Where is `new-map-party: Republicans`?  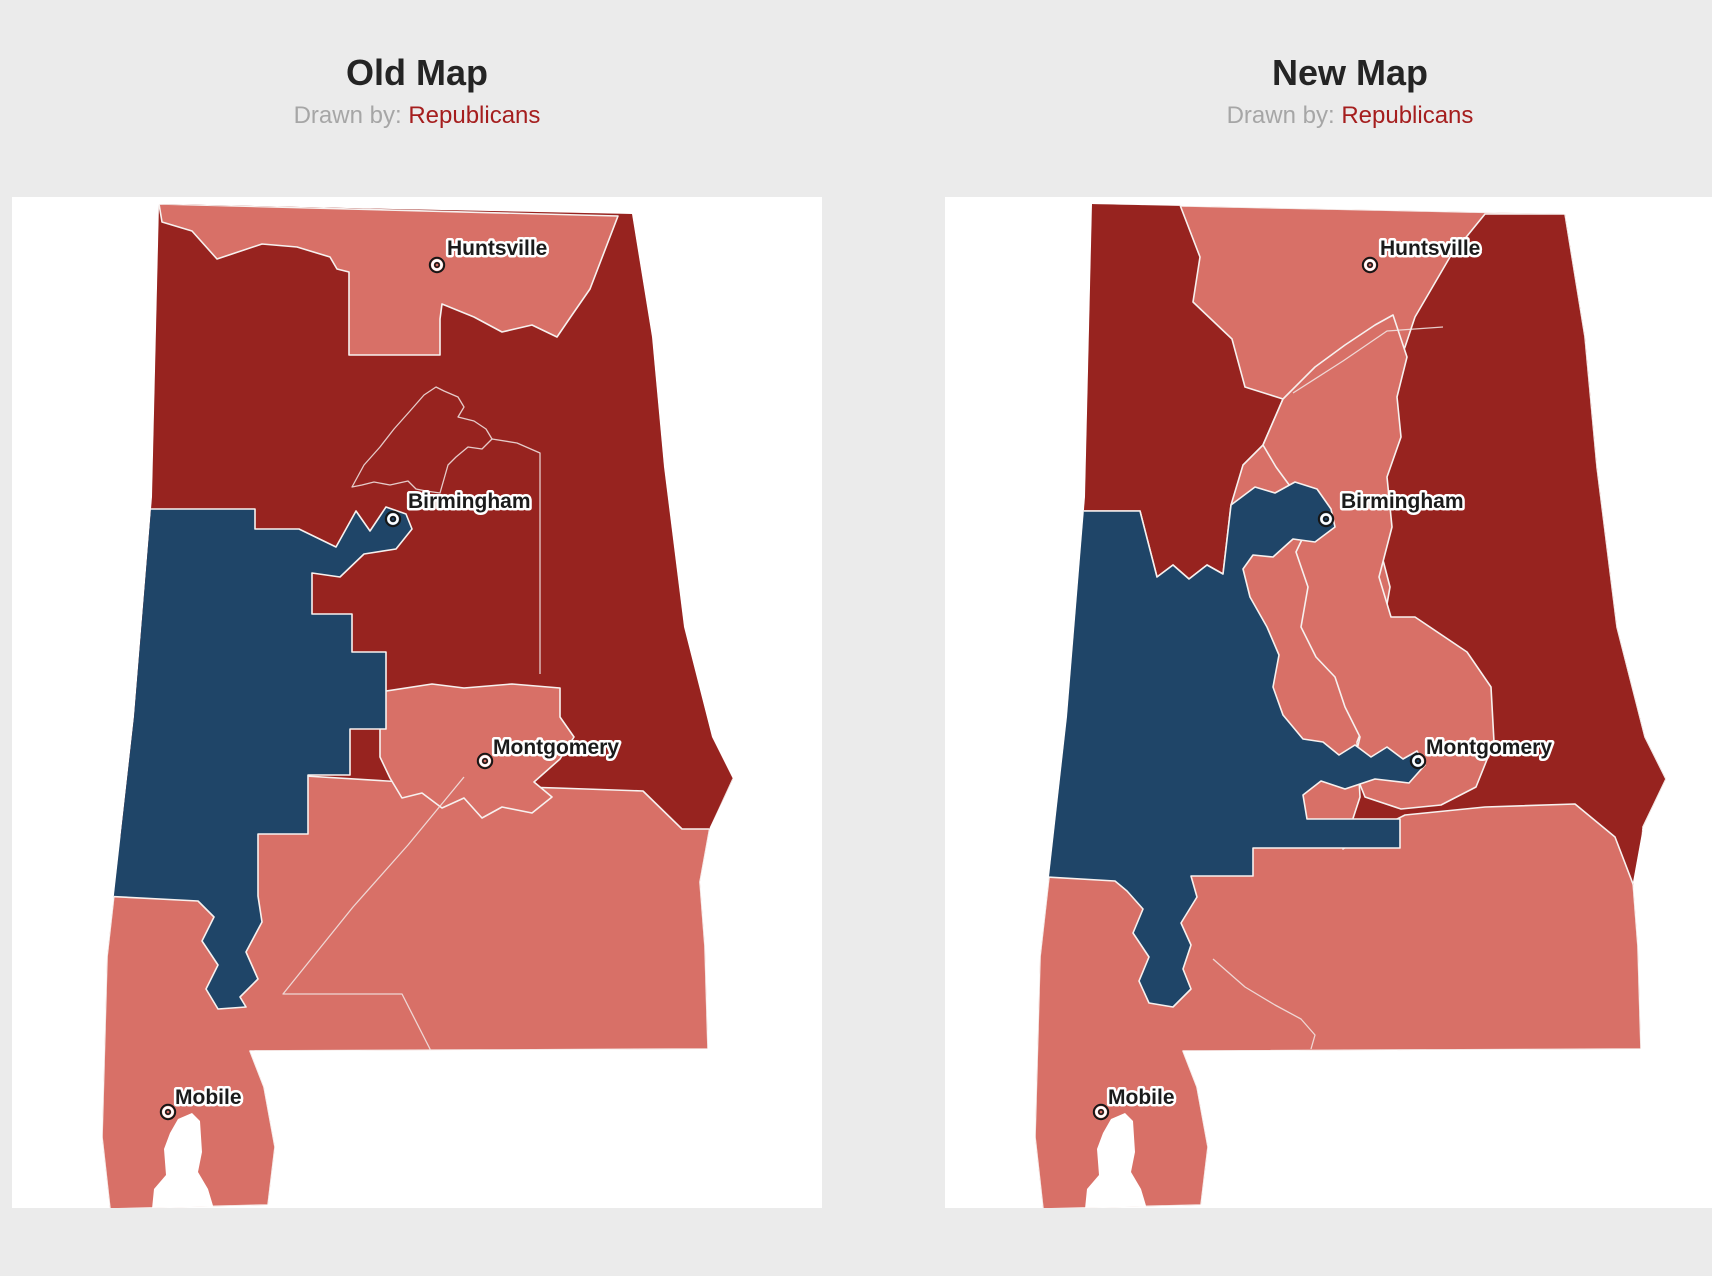
new-map-party: Republicans is located at coordinates (1407, 115).